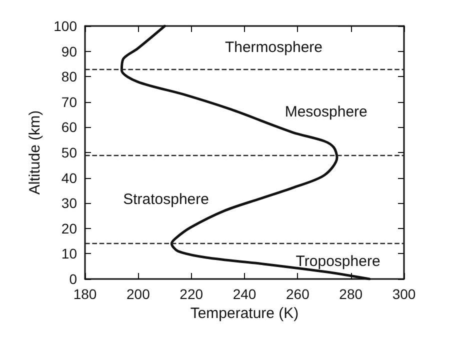 The image size is (449, 345). What do you see at coordinates (338, 261) in the screenshot?
I see `annotation: Troposphere` at bounding box center [338, 261].